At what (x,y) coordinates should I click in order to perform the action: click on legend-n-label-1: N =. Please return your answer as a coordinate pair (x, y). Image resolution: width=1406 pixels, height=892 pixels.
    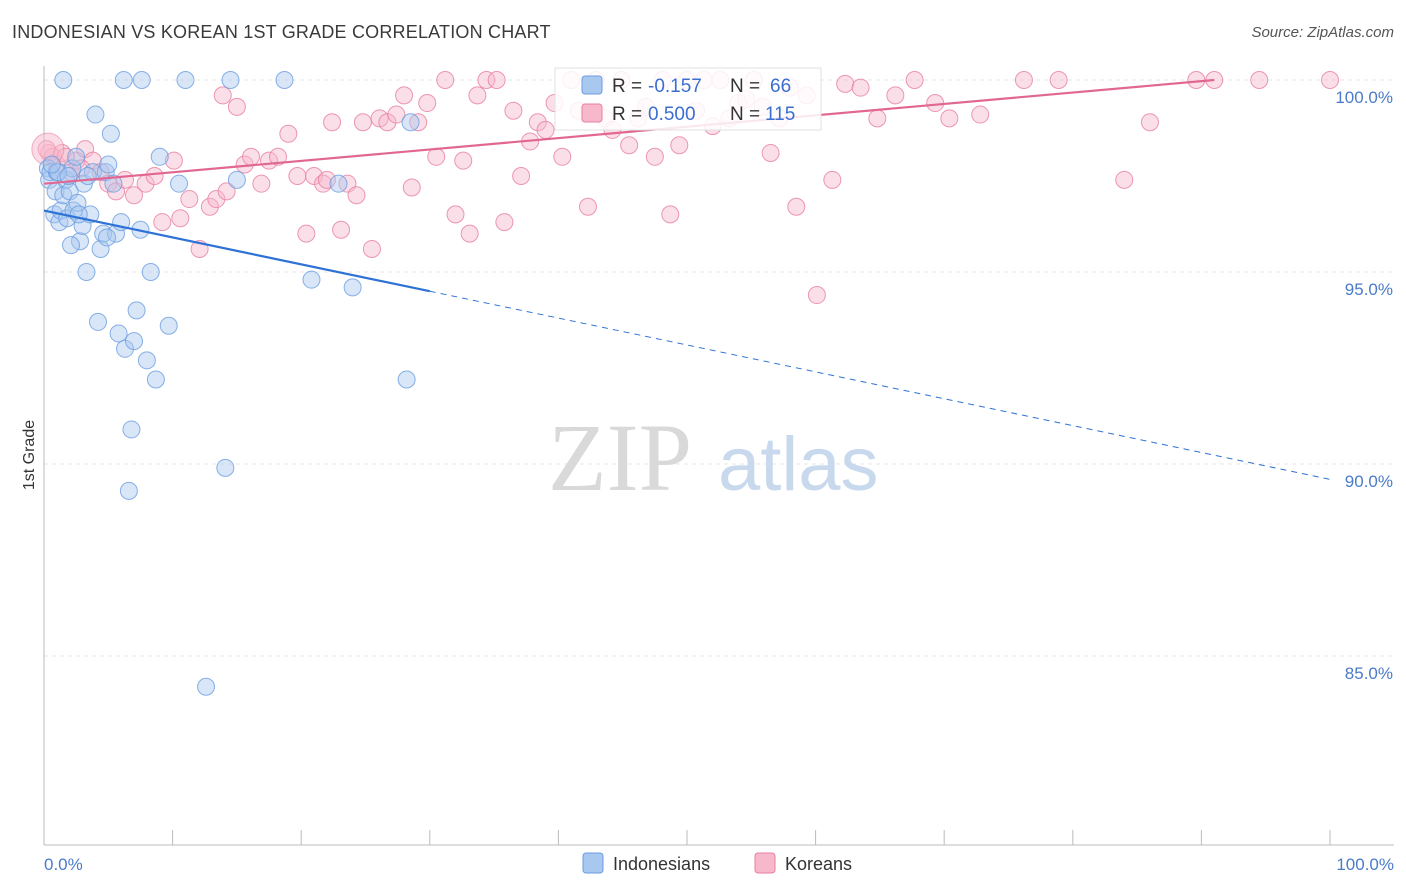
    Looking at the image, I should click on (745, 114).